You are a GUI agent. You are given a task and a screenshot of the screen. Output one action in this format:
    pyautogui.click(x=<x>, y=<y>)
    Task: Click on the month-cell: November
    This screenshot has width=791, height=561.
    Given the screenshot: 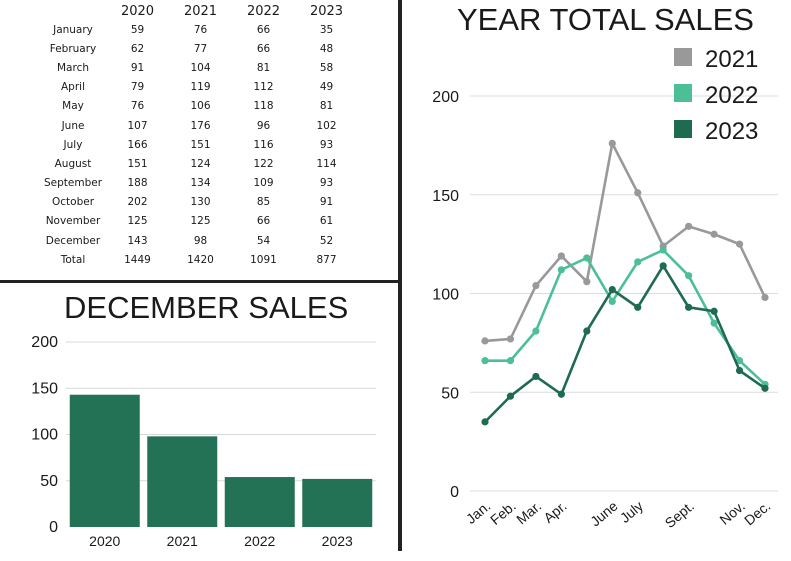 What is the action you would take?
    pyautogui.click(x=73, y=221)
    